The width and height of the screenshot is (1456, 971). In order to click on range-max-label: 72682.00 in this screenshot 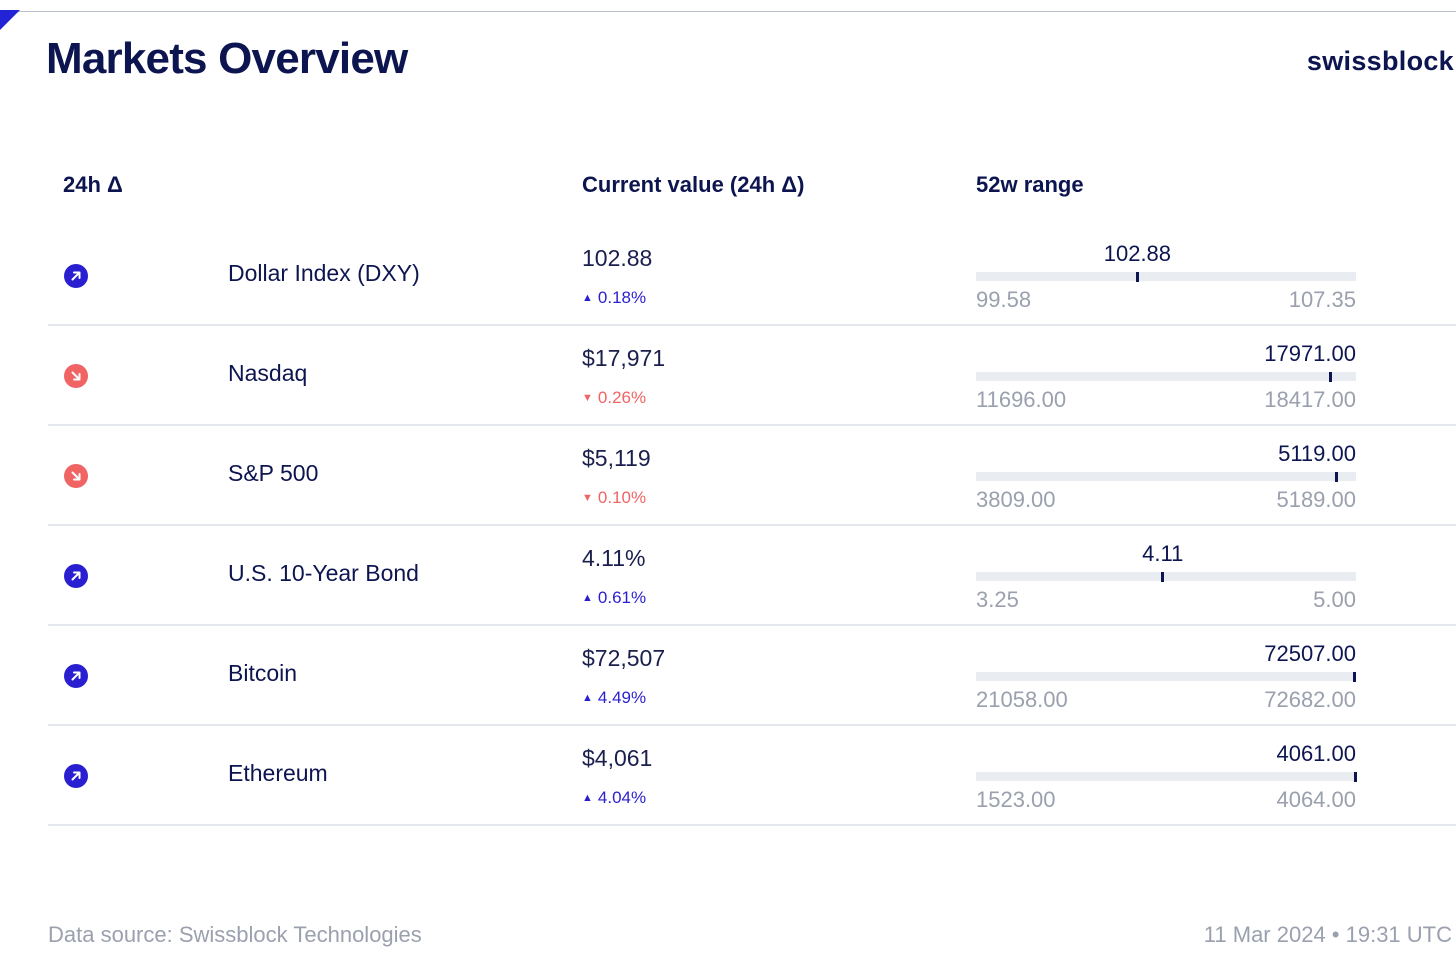, I will do `click(1310, 699)`.